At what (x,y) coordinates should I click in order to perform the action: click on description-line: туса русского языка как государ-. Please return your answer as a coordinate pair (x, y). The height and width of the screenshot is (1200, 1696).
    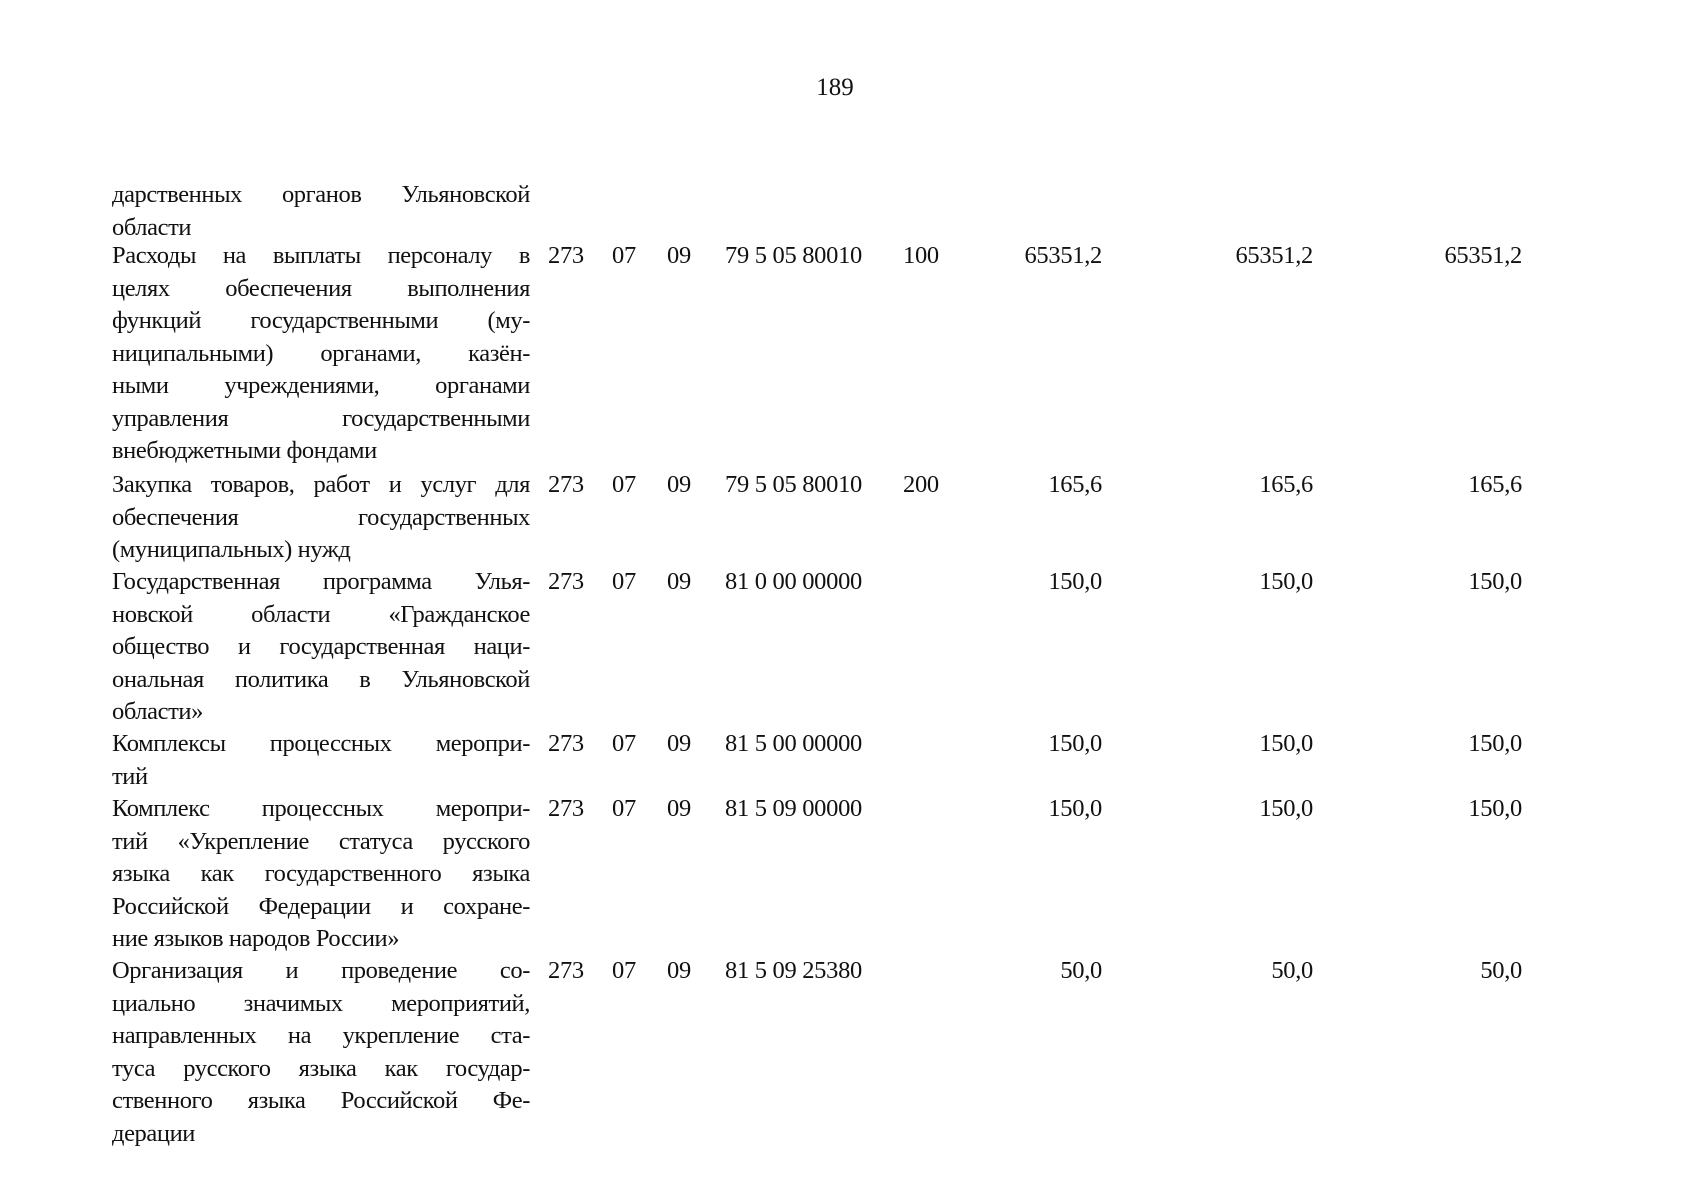
    Looking at the image, I should click on (321, 1068).